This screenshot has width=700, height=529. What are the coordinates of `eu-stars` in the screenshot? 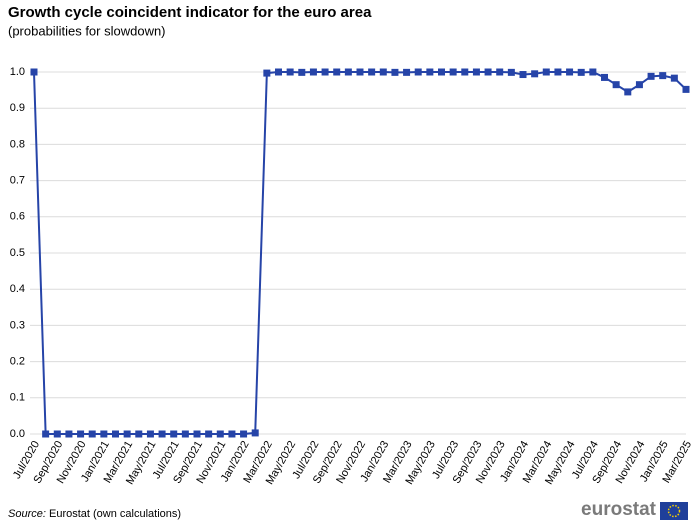 It's located at (674, 511).